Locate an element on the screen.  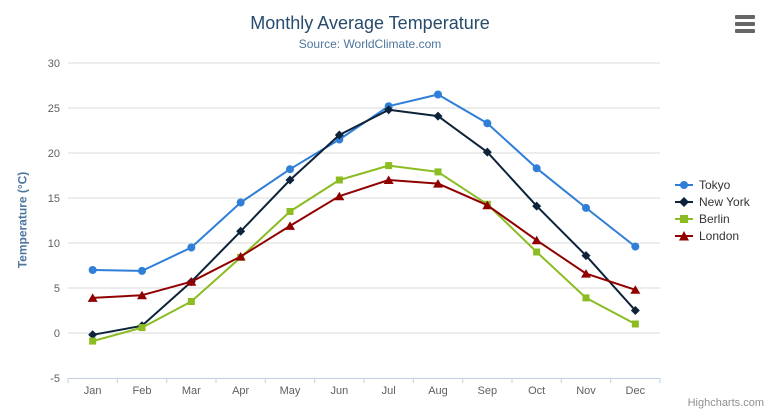
chart-subtitle: Source: WorldClimate.com is located at coordinates (370, 44).